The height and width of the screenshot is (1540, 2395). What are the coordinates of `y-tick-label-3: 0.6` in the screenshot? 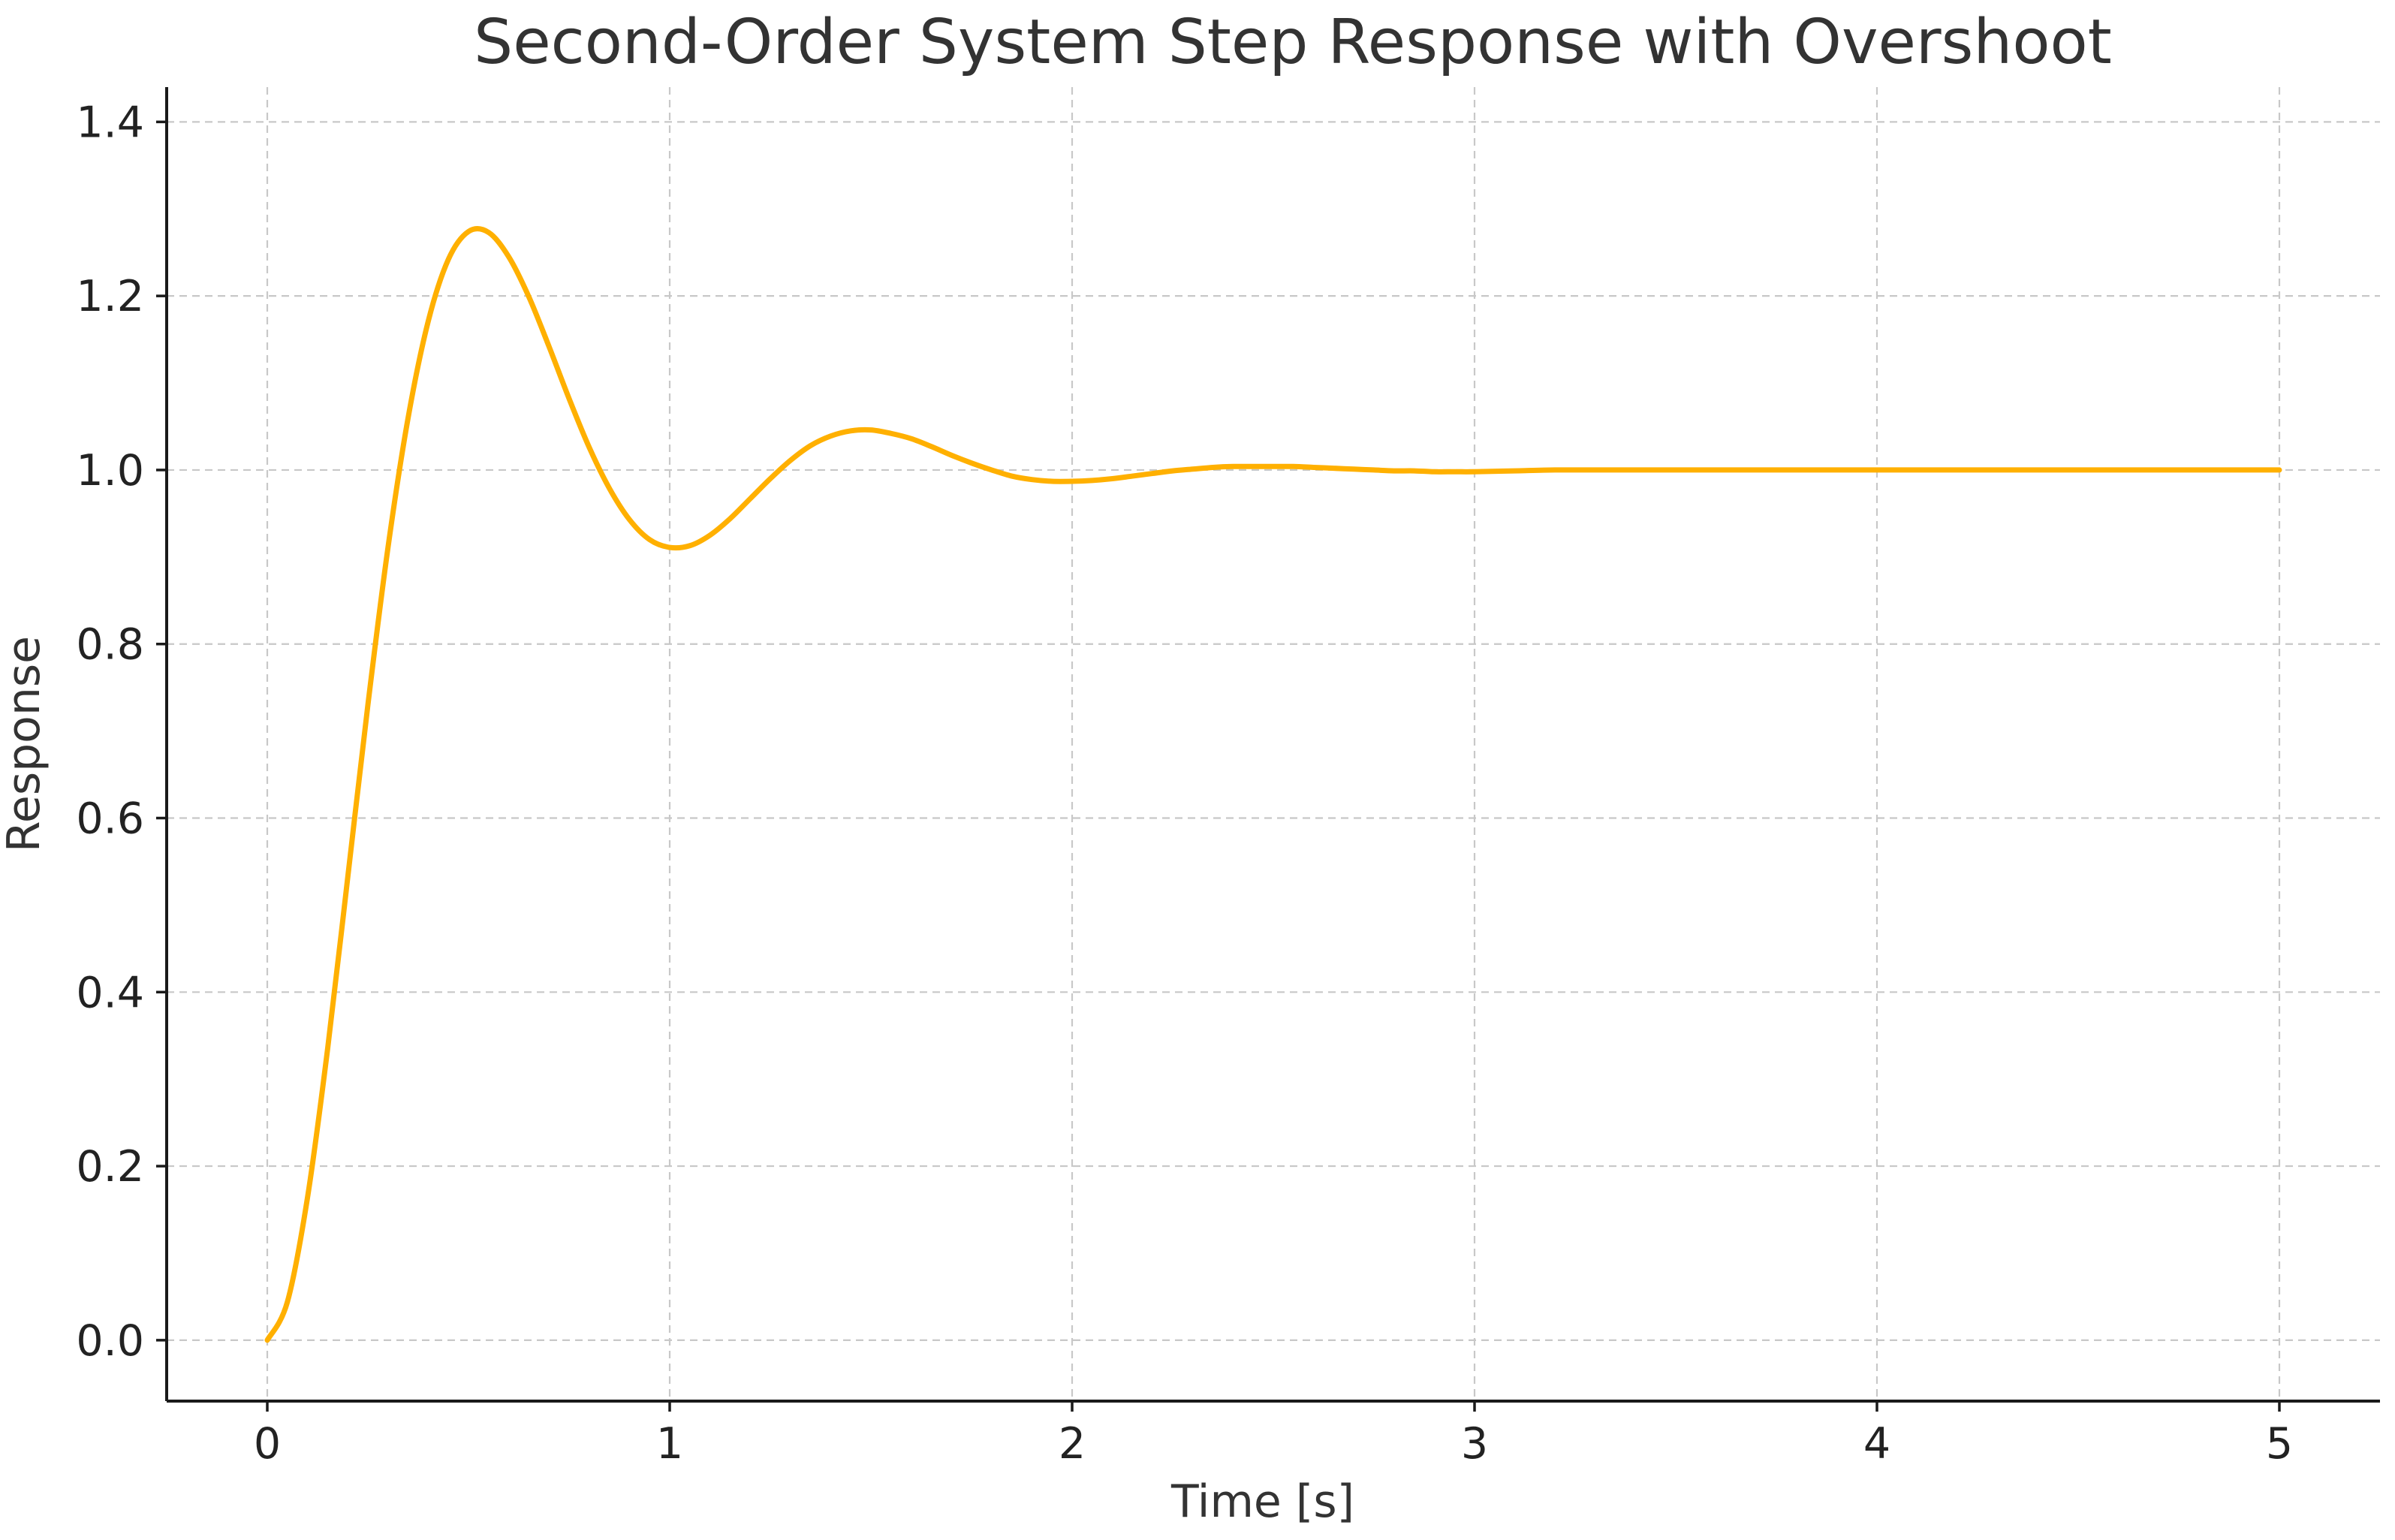 It's located at (110, 819).